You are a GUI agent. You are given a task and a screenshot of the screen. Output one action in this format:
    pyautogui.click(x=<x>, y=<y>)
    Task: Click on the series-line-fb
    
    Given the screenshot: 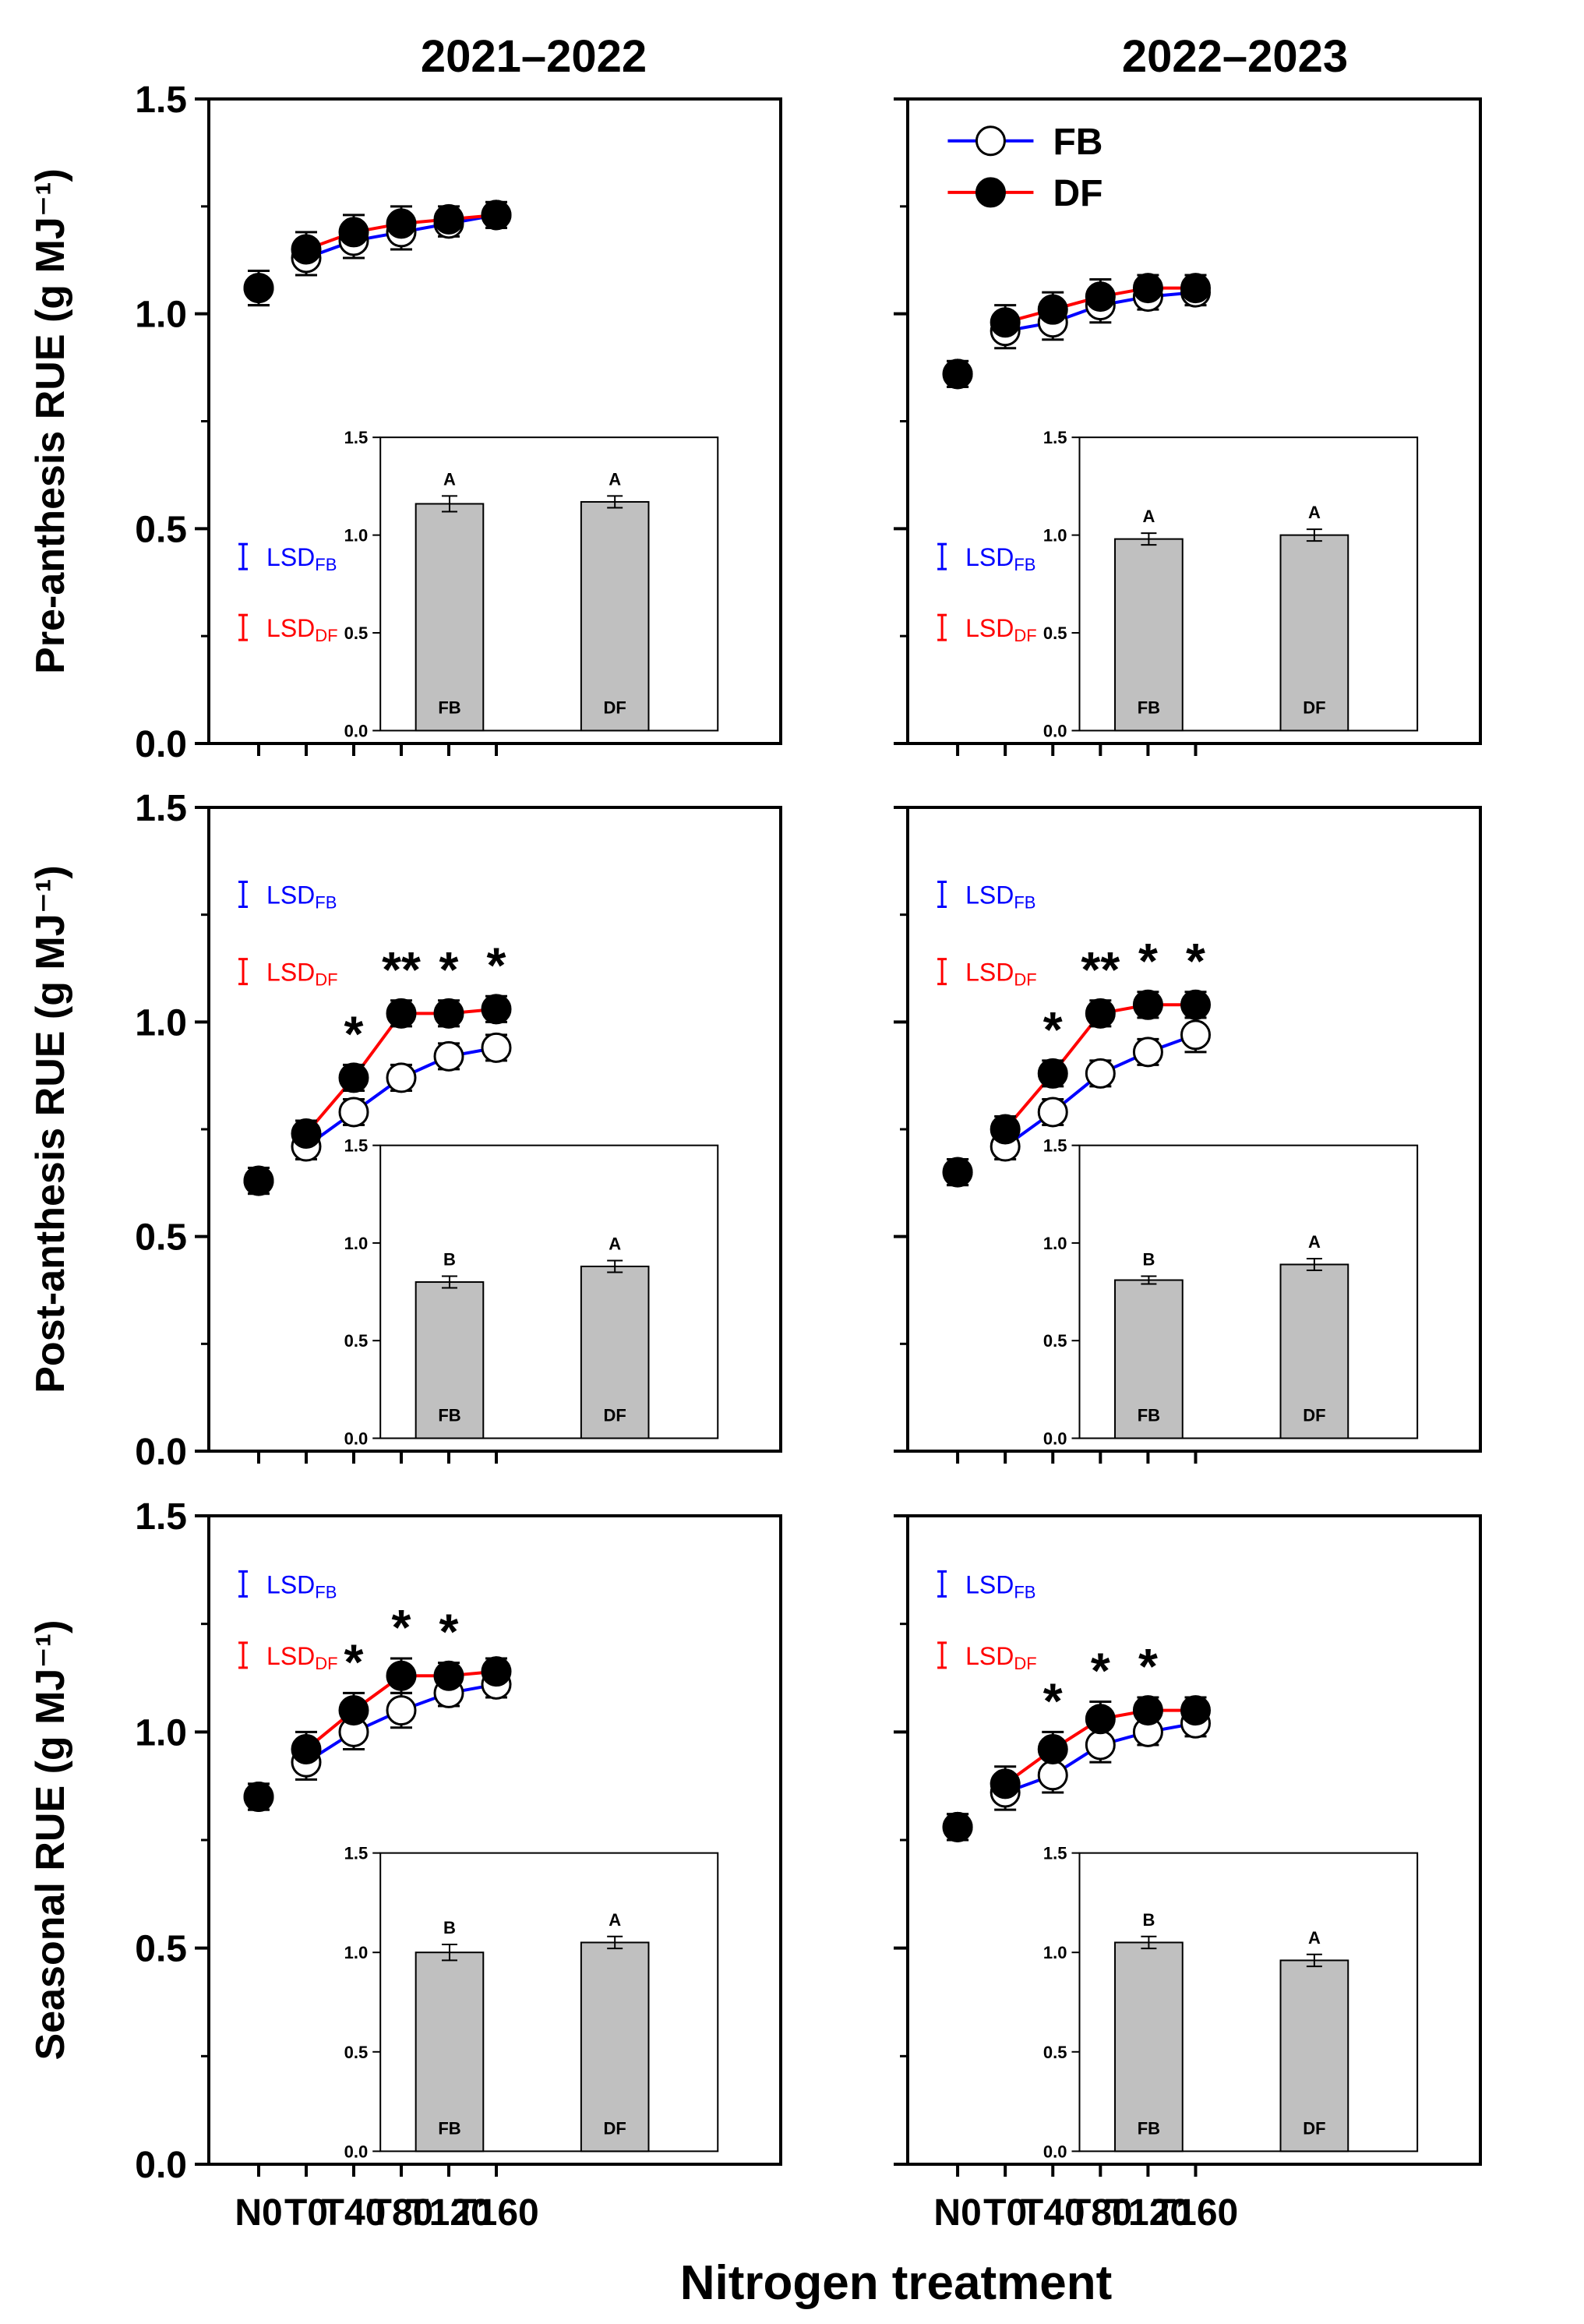 What is the action you would take?
    pyautogui.click(x=401, y=1097)
    